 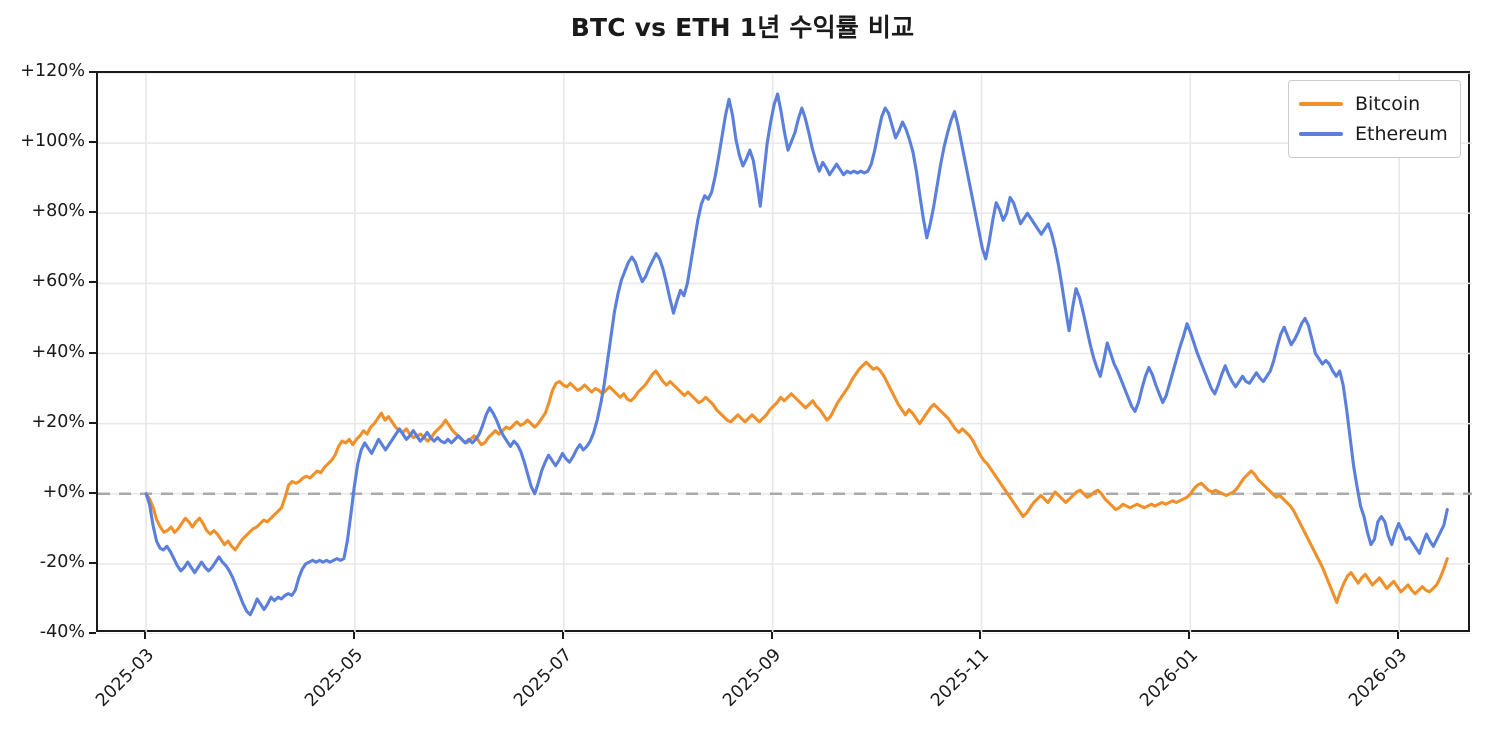 What do you see at coordinates (960, 678) in the screenshot?
I see `x-axis-tick-label: 2025-11` at bounding box center [960, 678].